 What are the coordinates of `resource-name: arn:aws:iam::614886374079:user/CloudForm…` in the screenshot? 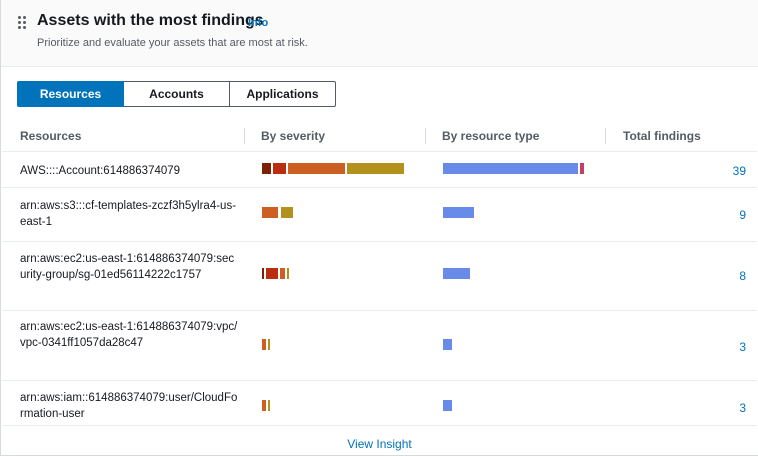 It's located at (129, 406).